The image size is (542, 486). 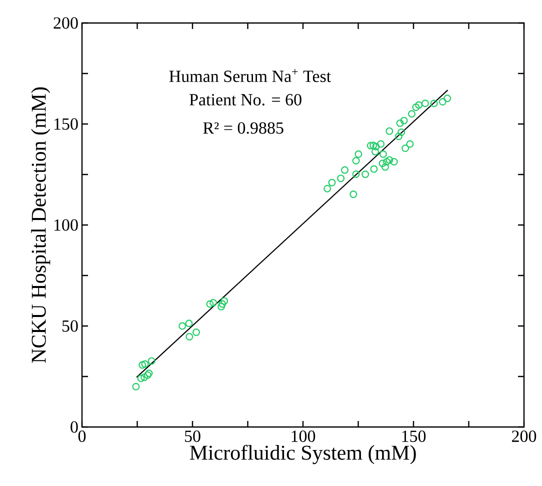 I want to click on y-tick-label: 100, so click(x=66, y=225).